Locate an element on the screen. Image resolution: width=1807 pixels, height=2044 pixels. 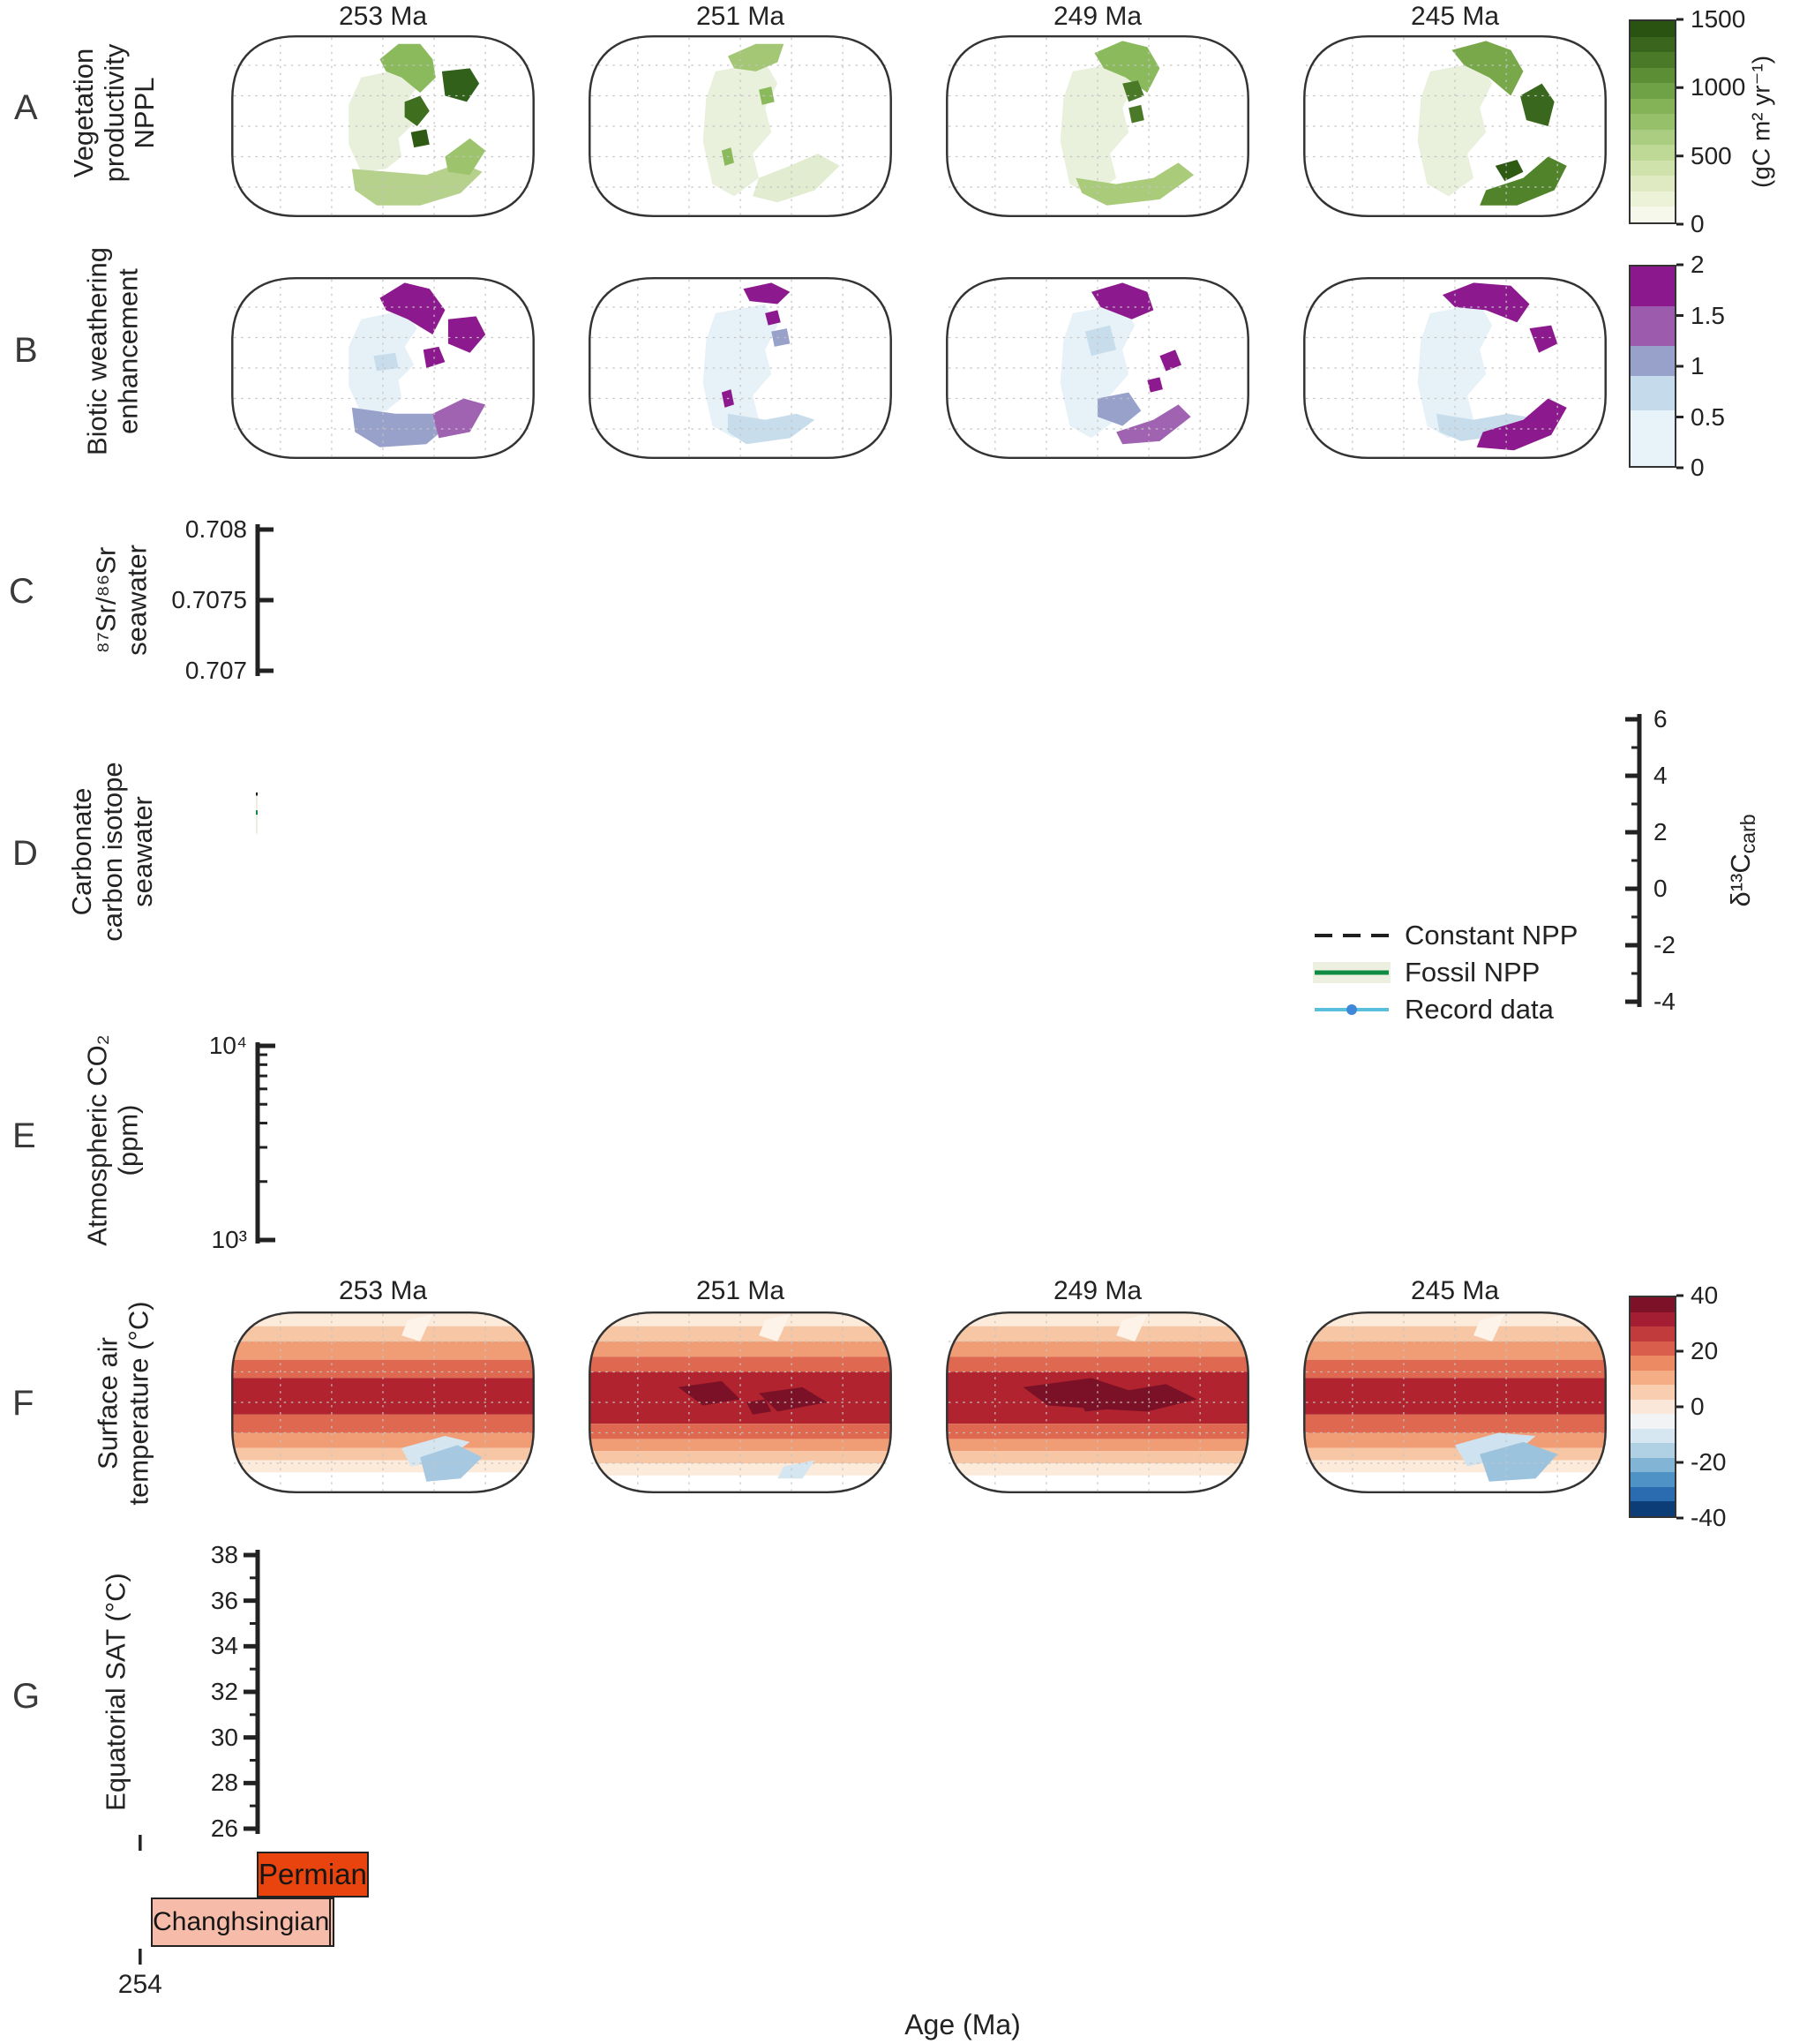
y-tick-label: 34 is located at coordinates (224, 1646).